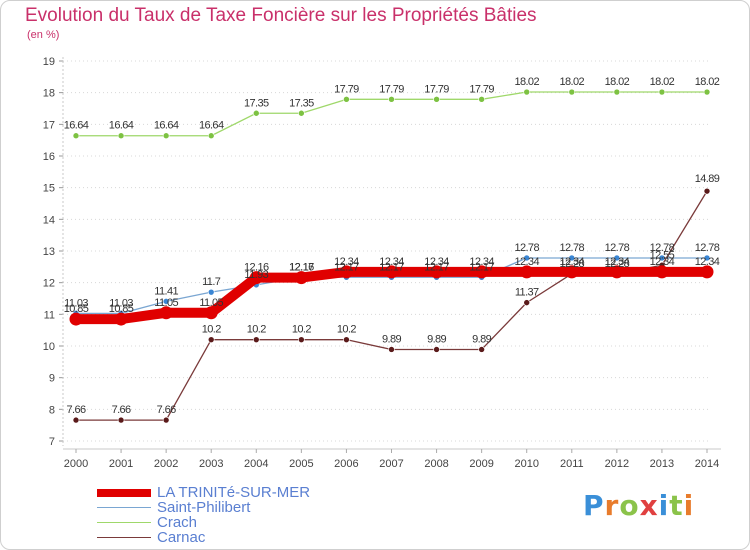 The width and height of the screenshot is (750, 550). What do you see at coordinates (612, 505) in the screenshot?
I see `logo-letter: r` at bounding box center [612, 505].